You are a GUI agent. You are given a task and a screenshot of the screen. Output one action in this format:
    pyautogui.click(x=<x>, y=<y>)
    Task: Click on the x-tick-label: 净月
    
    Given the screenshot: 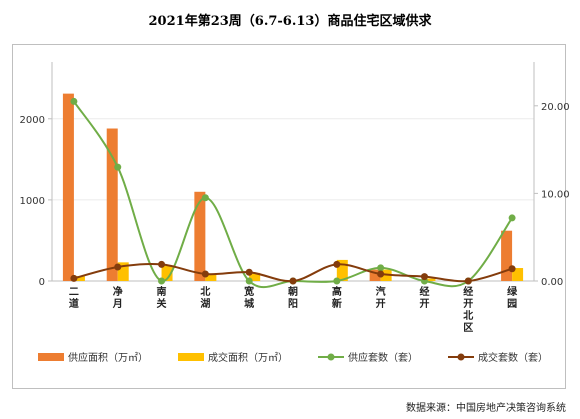 What is the action you would take?
    pyautogui.click(x=117, y=297)
    